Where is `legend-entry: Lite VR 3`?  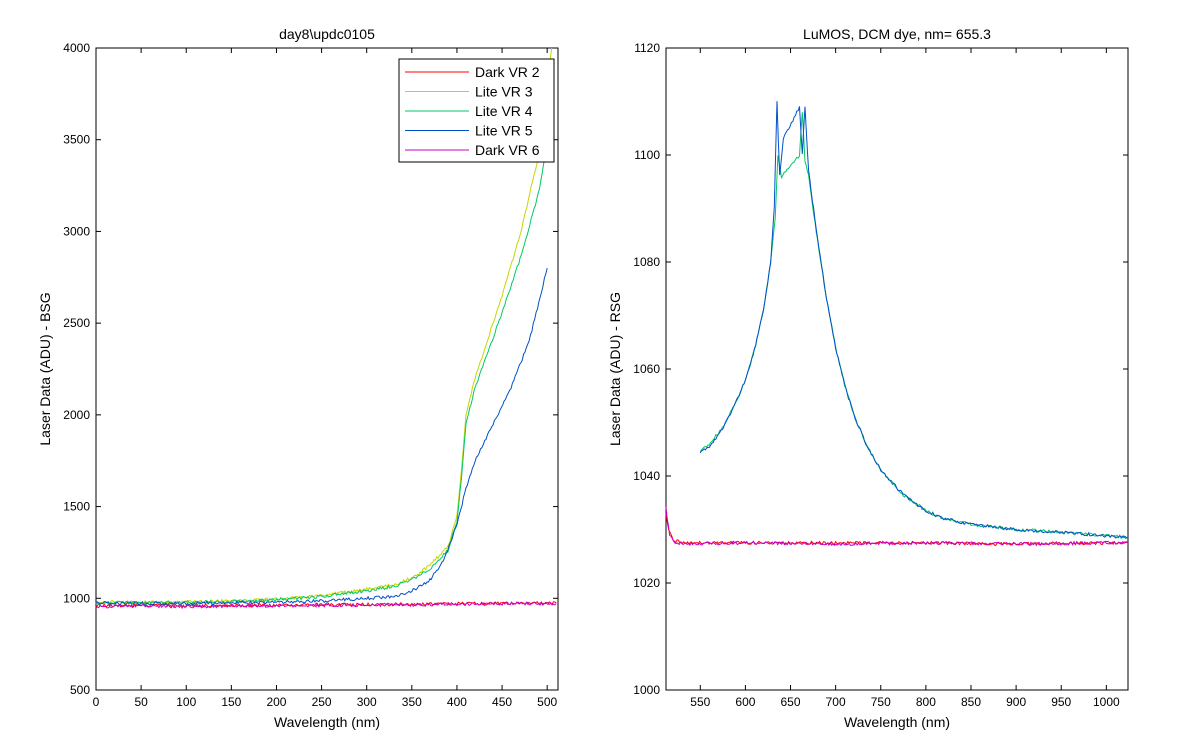 legend-entry: Lite VR 3 is located at coordinates (504, 92).